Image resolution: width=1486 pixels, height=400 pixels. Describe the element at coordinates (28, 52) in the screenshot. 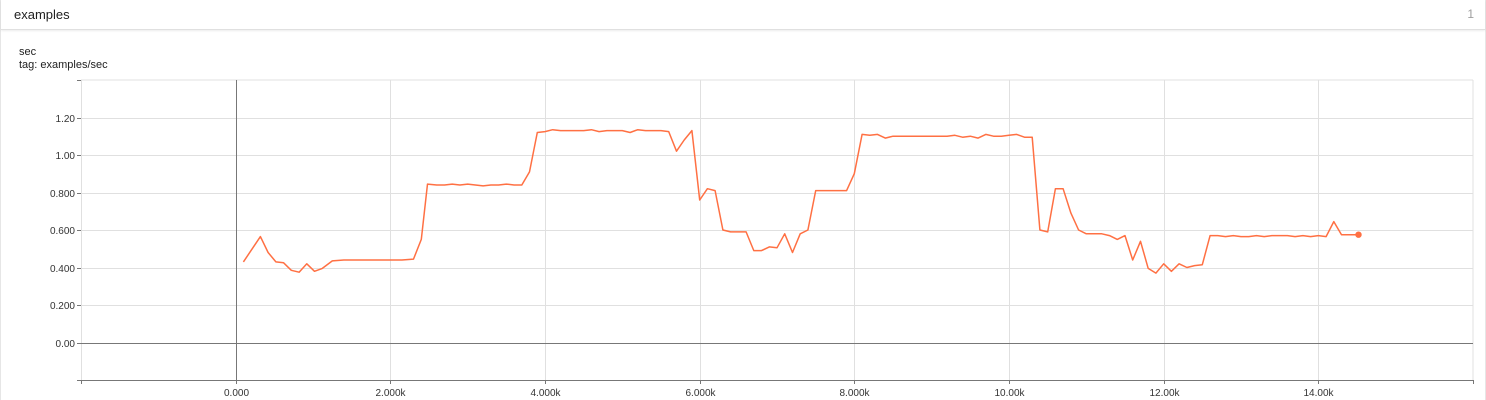

I see `chart-title: sec` at that location.